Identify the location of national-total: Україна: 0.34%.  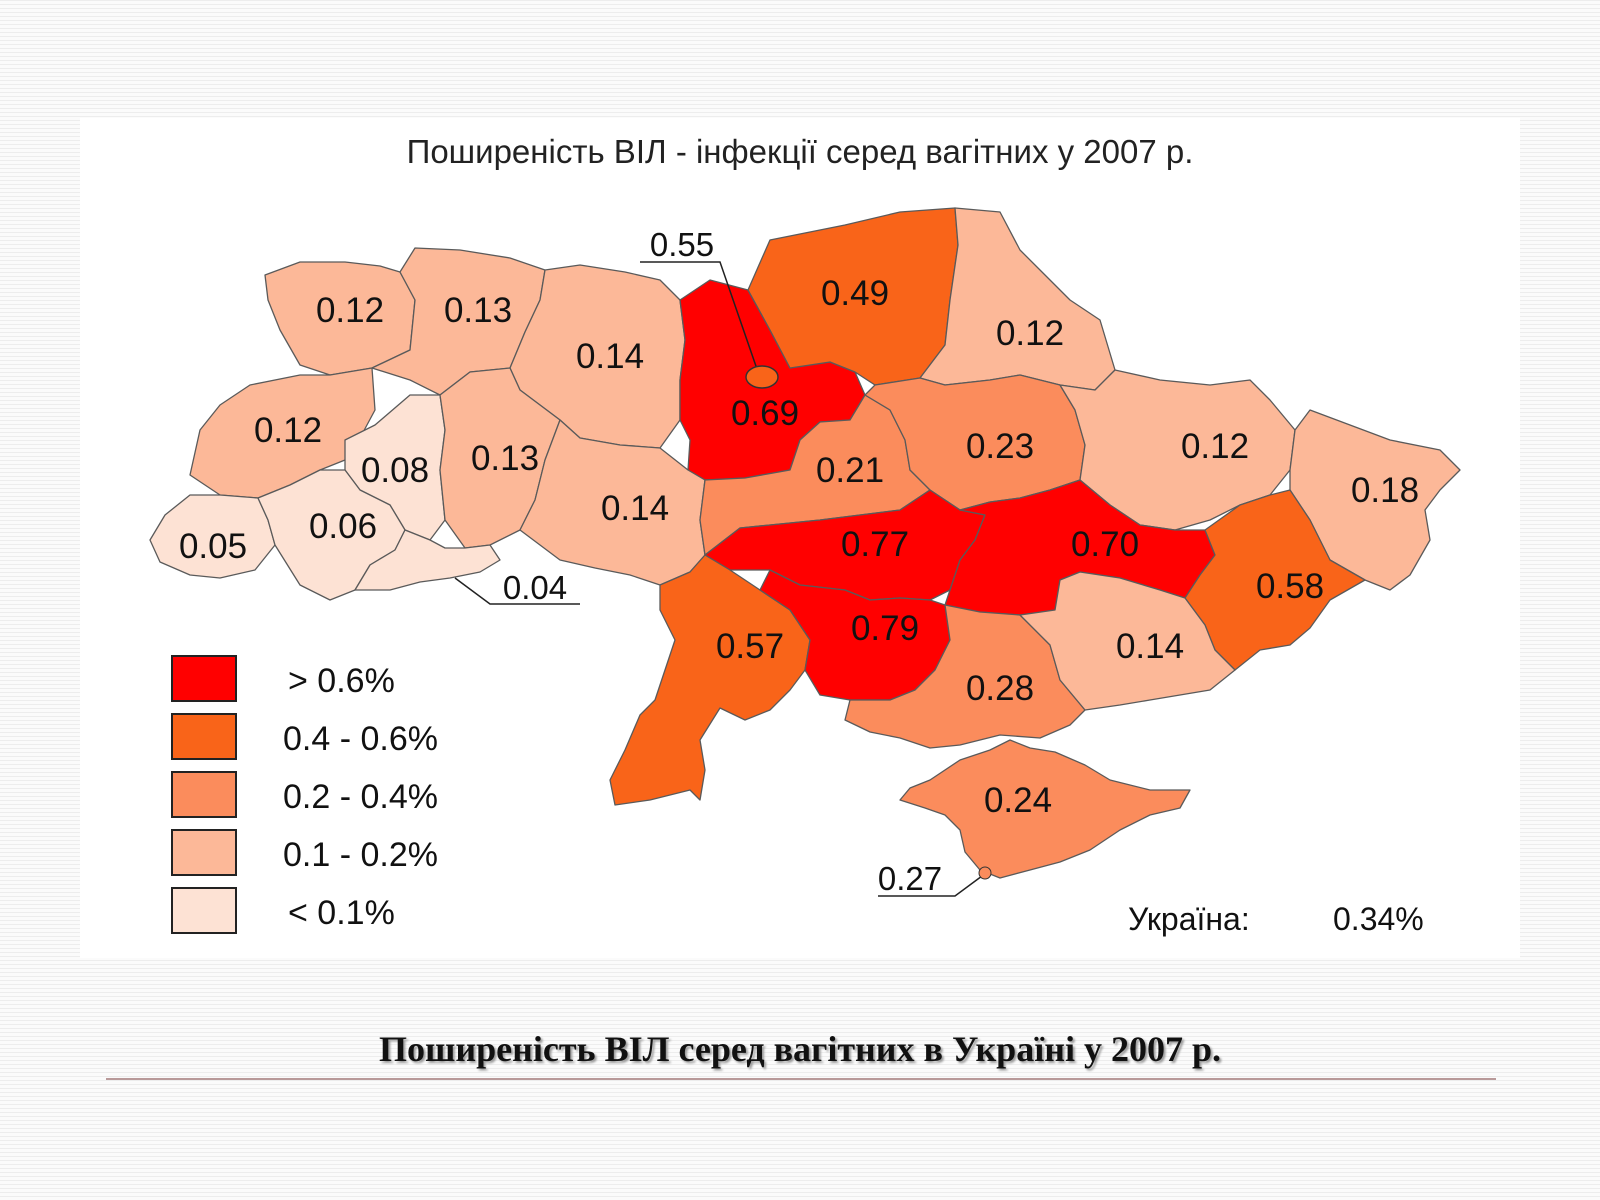
(1276, 919).